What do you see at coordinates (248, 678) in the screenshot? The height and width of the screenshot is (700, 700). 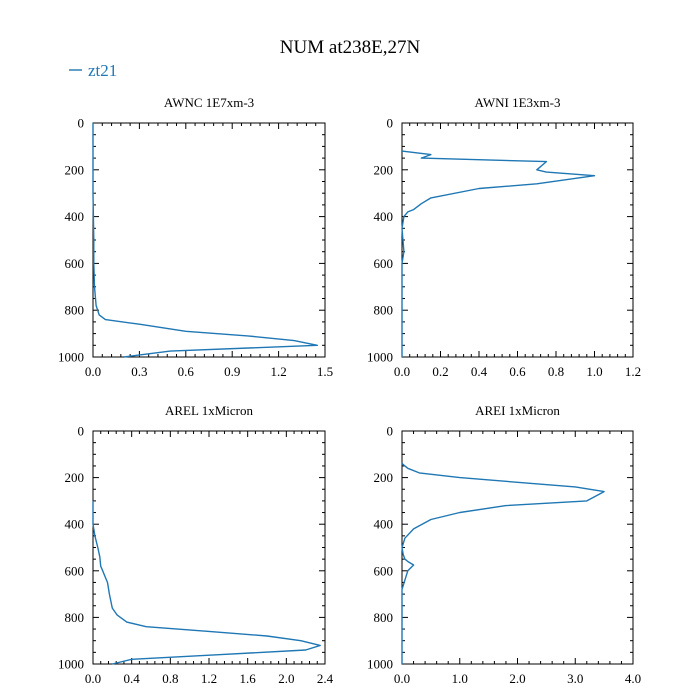 I see `x-tick-label: 1.6` at bounding box center [248, 678].